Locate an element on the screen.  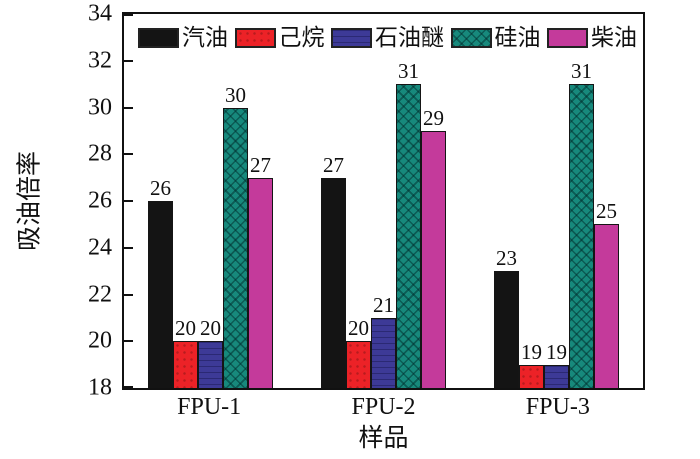
bar-value-label: 29 is located at coordinates (433, 117).